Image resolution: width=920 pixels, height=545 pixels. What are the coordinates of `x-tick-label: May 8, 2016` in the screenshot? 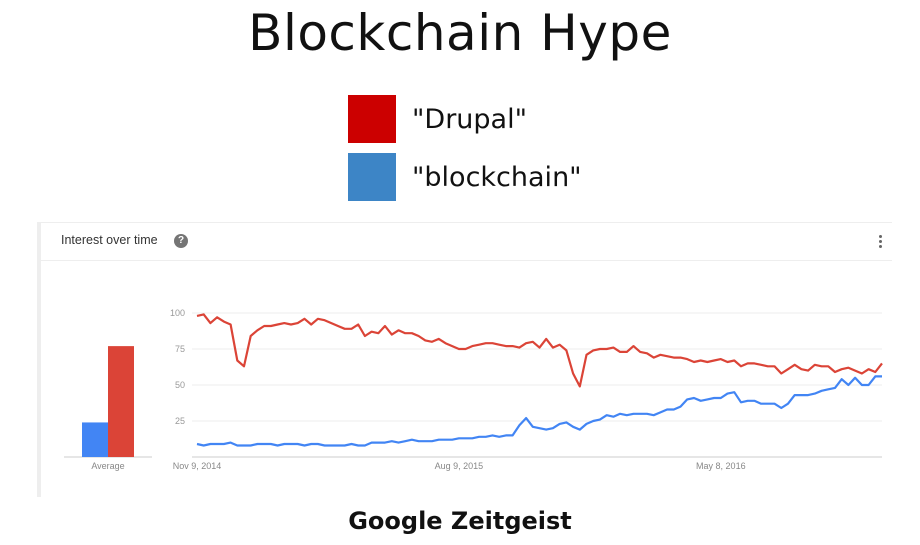 It's located at (721, 466).